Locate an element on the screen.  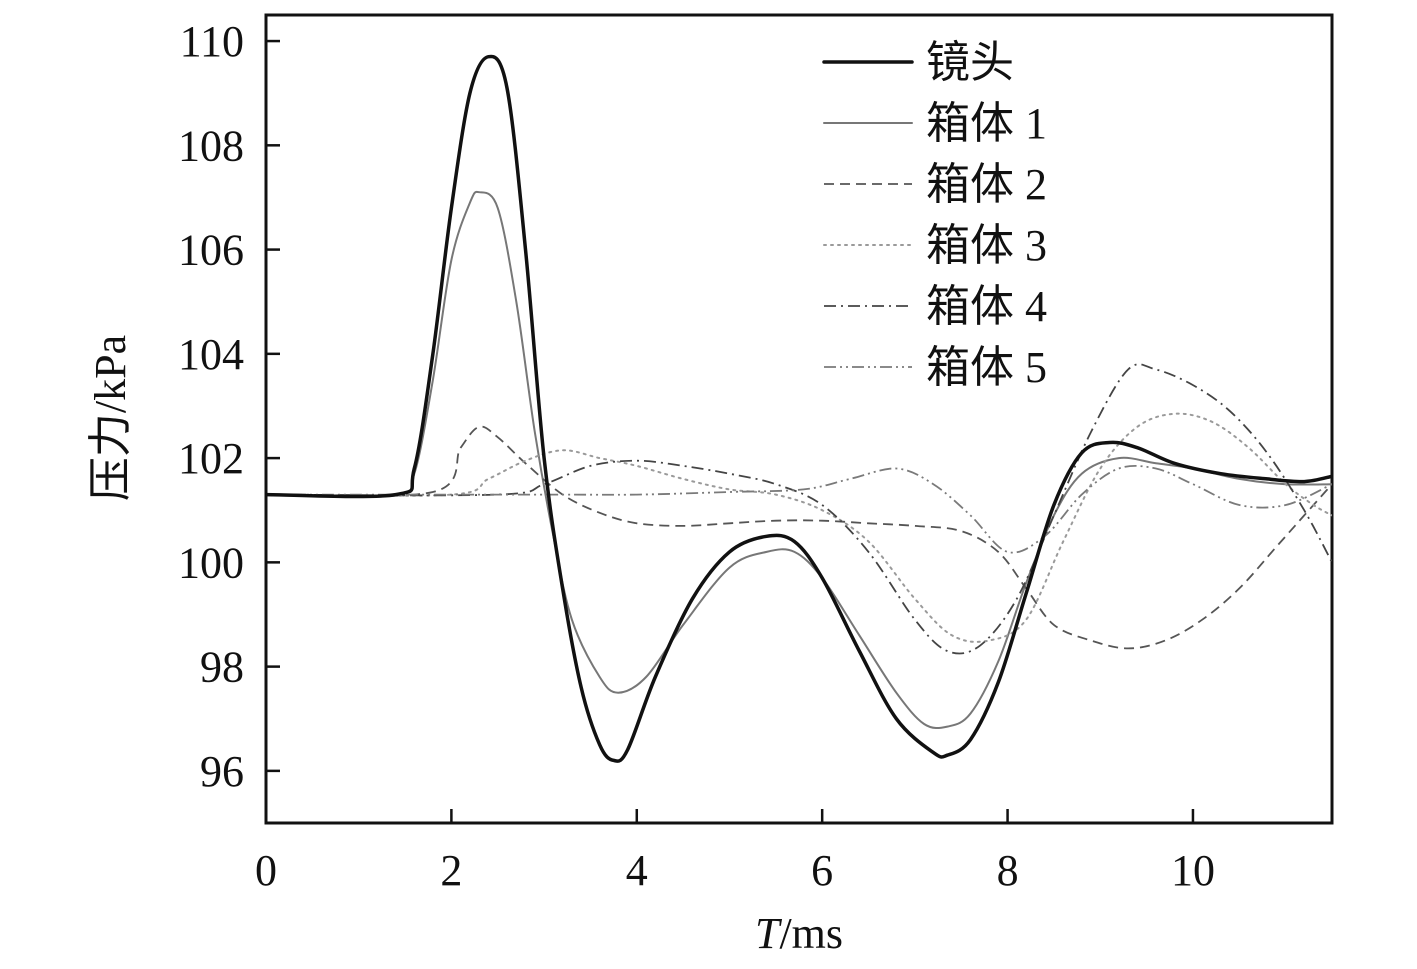
x-axis-title-variable: T is located at coordinates (769, 933).